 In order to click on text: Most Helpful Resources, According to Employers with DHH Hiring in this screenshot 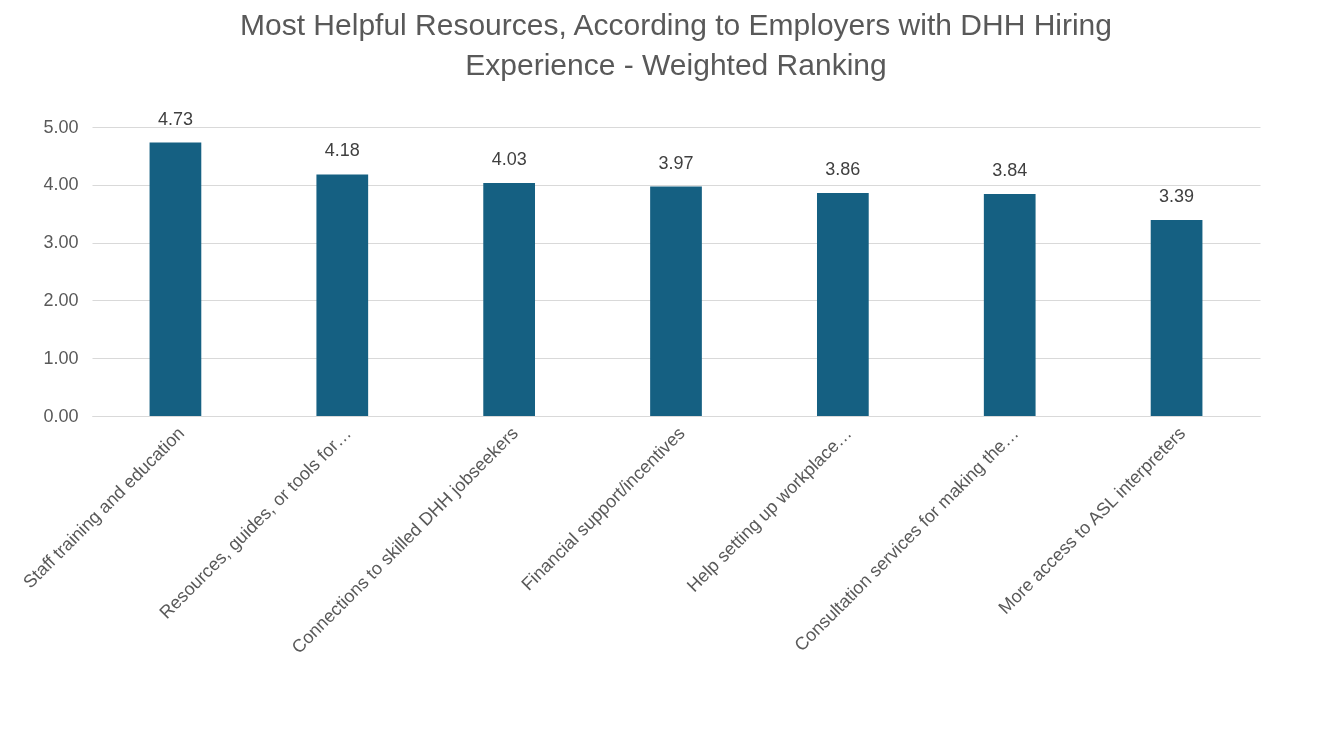, I will do `click(676, 24)`.